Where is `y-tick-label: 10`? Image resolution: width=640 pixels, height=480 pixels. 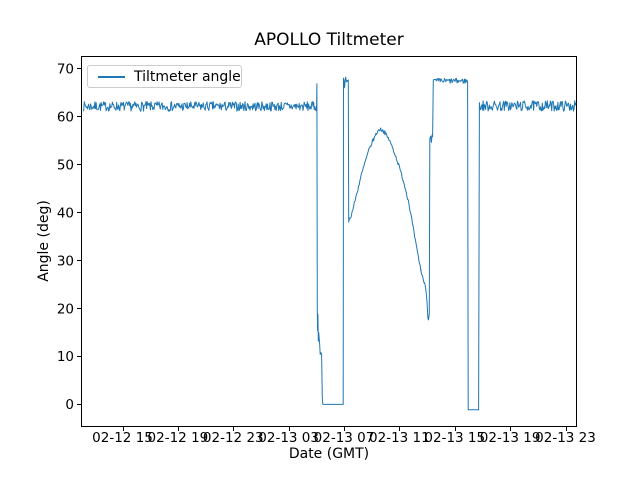 y-tick-label: 10 is located at coordinates (65, 357).